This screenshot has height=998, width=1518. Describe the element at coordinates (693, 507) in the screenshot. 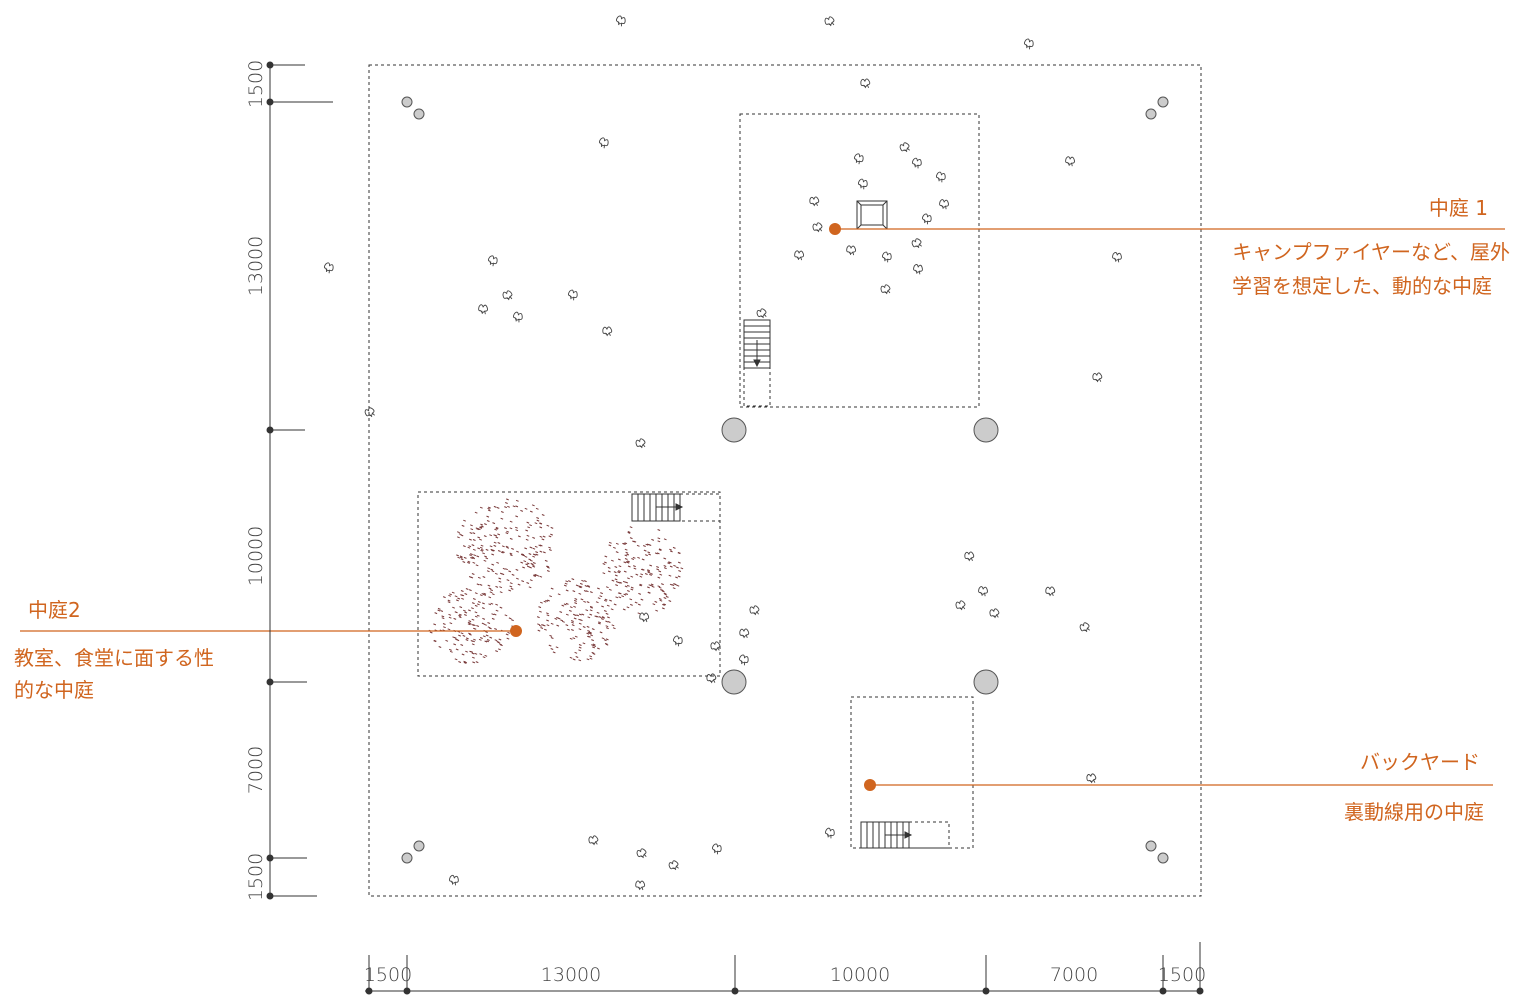

I see `leader-dots` at that location.